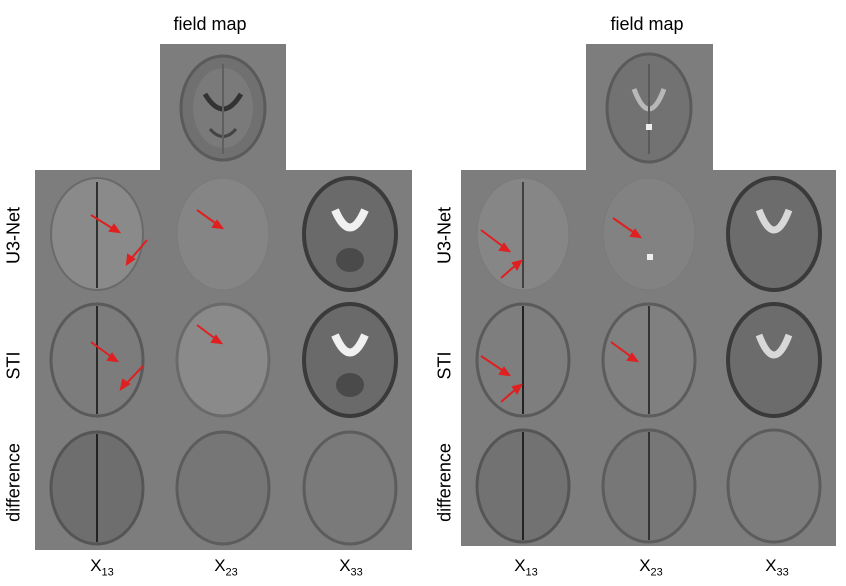  Describe the element at coordinates (13, 365) in the screenshot. I see `left-row-label-sti: STI` at that location.